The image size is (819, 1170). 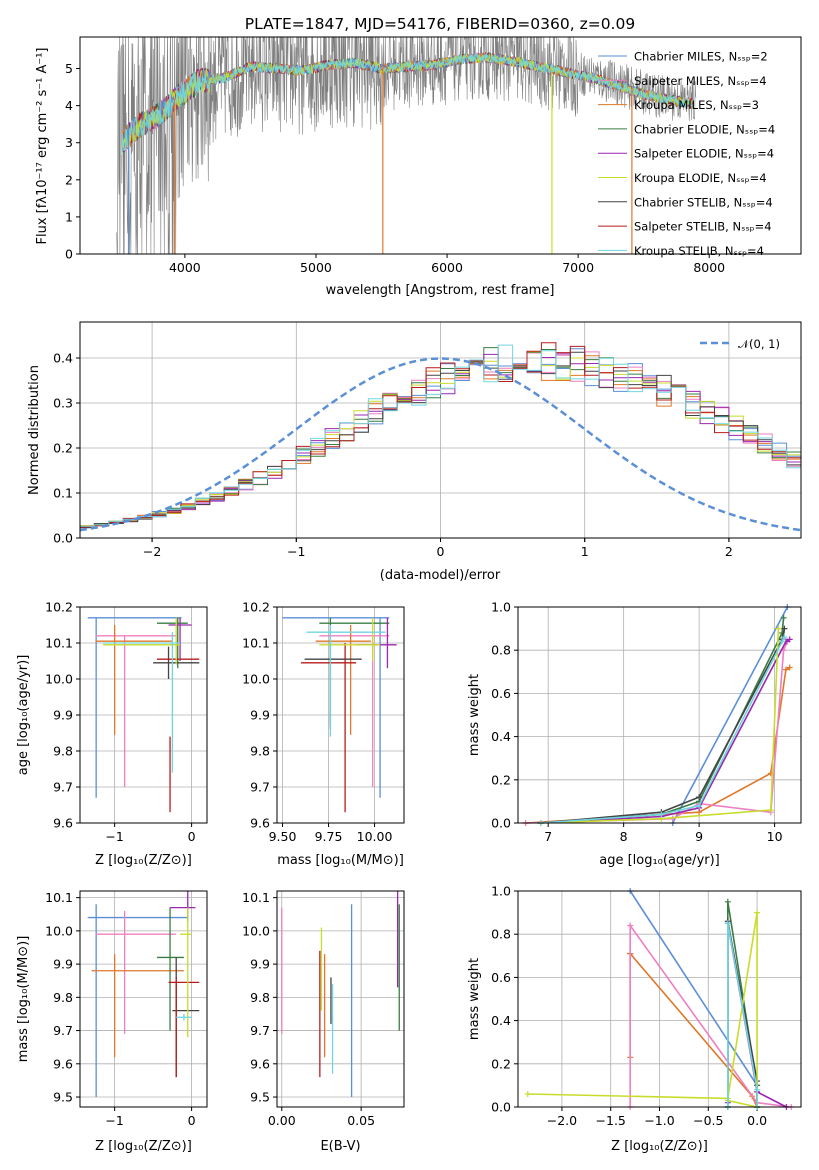 What do you see at coordinates (152, 551) in the screenshot?
I see `x-tick-label-0: −2` at bounding box center [152, 551].